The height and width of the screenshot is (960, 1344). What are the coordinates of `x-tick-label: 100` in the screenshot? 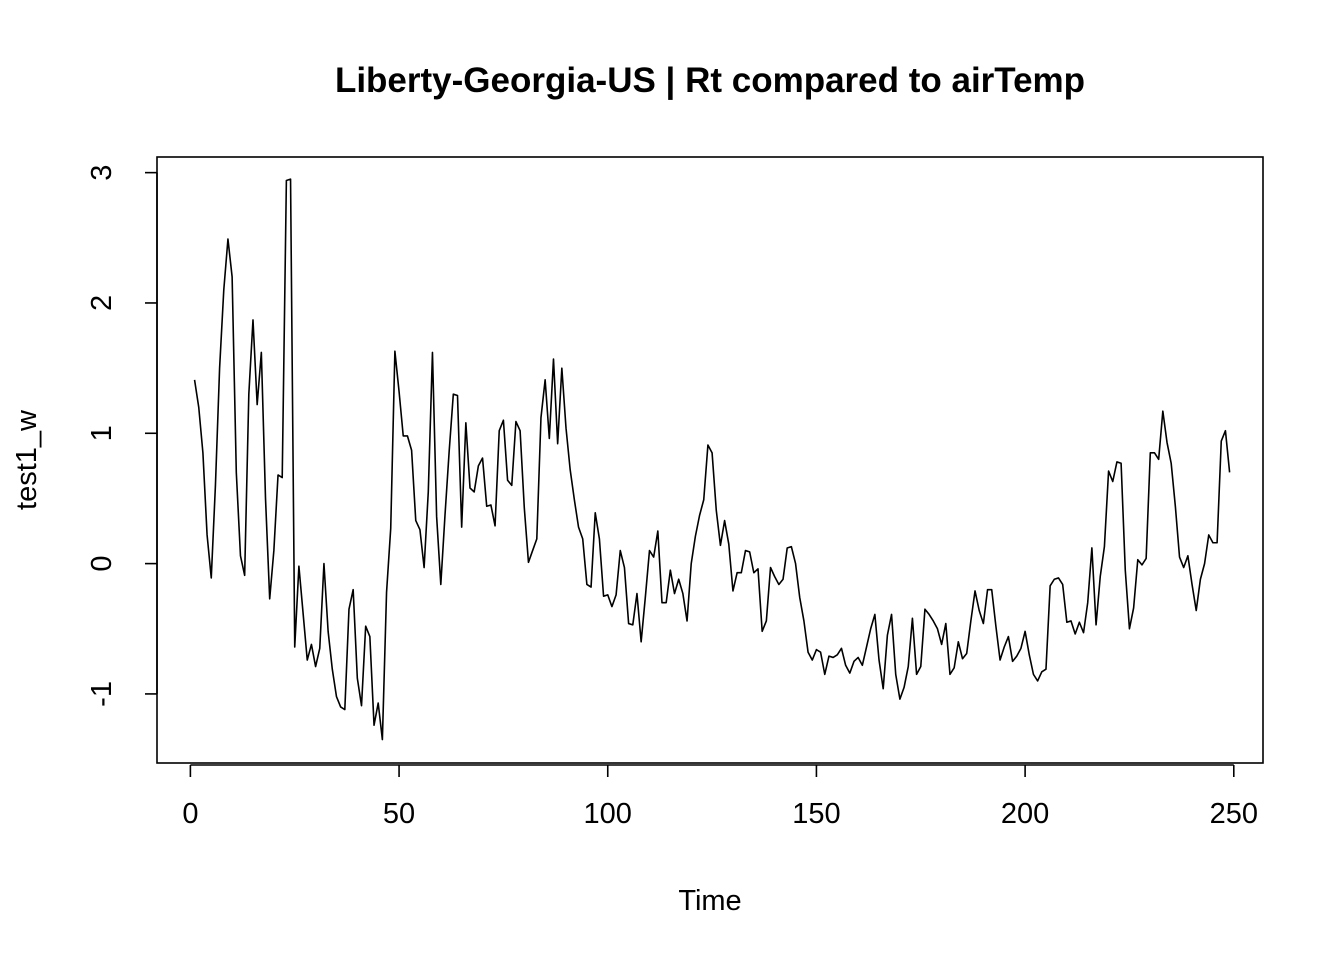 It's located at (608, 814).